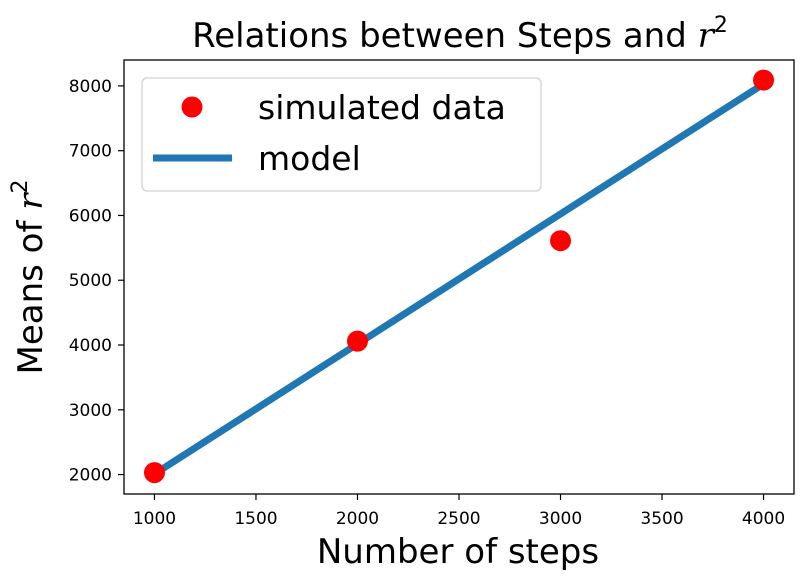 Image resolution: width=807 pixels, height=584 pixels. I want to click on x-tick-label: 2000, so click(357, 519).